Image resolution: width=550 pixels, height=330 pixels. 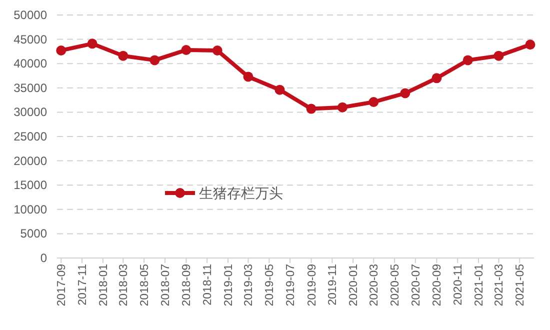 What do you see at coordinates (31, 185) in the screenshot?
I see `y-tick-label: 15000` at bounding box center [31, 185].